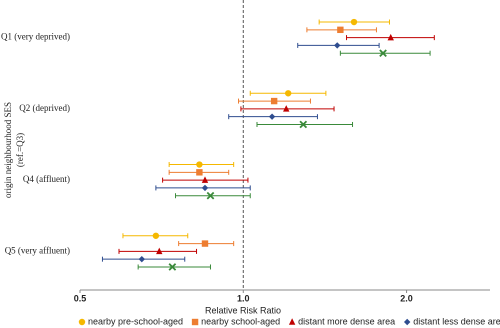 The height and width of the screenshot is (328, 500). Describe the element at coordinates (37, 250) in the screenshot. I see `y-tick-label: Q5 (very affluent)` at that location.